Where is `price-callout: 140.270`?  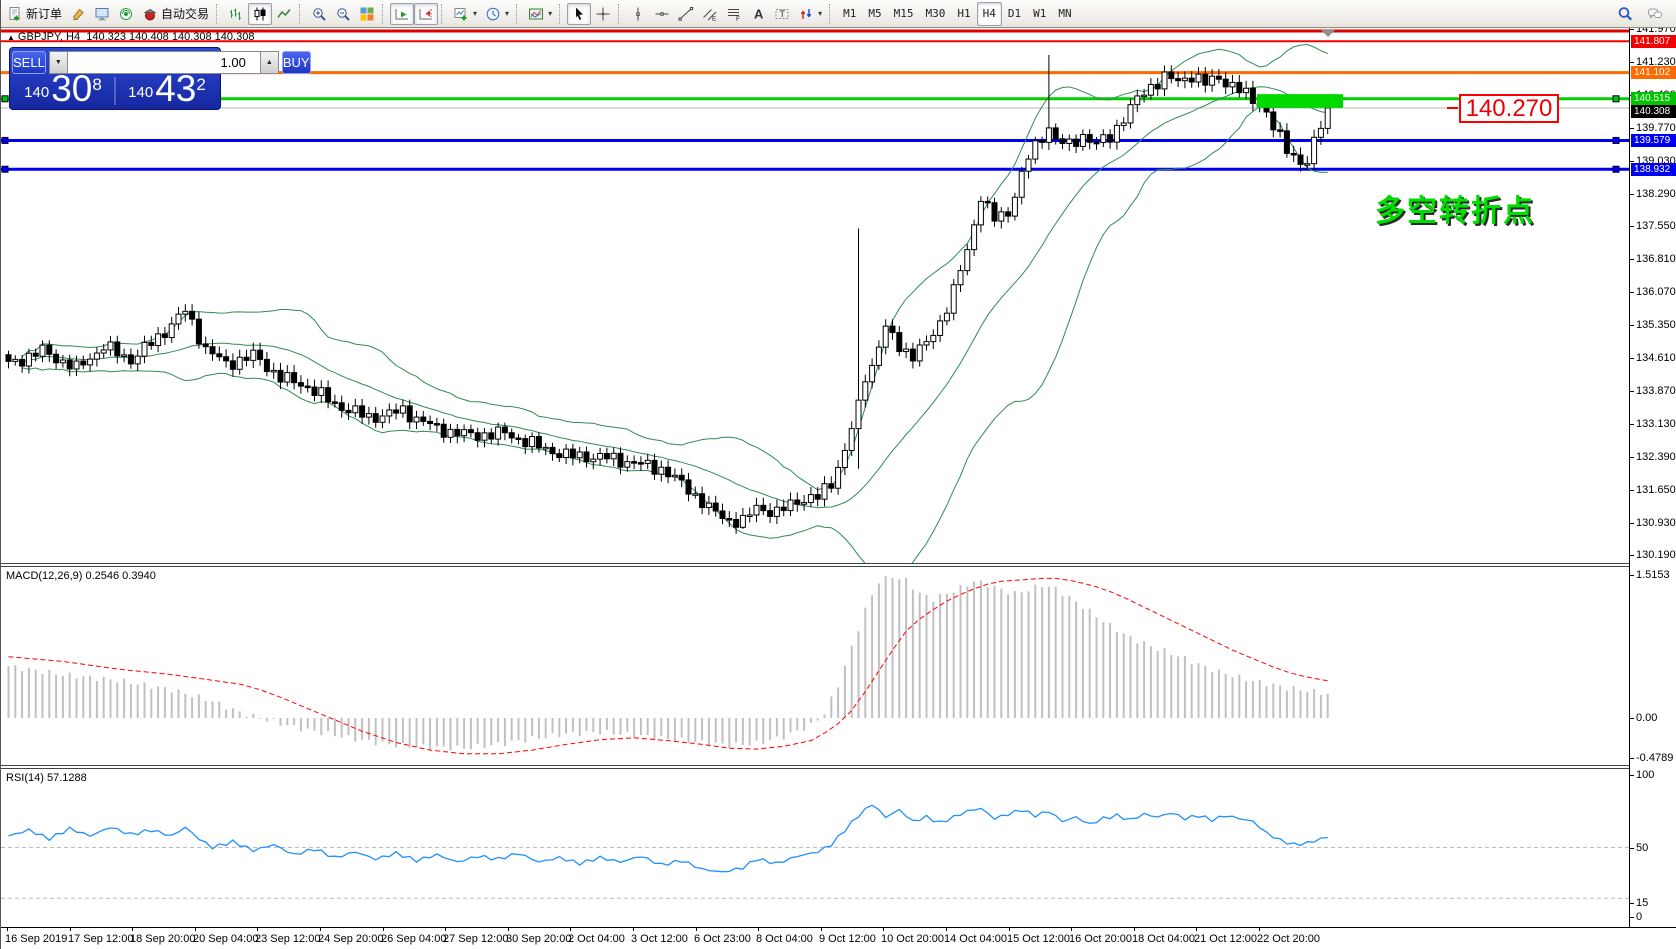 price-callout: 140.270 is located at coordinates (1509, 108).